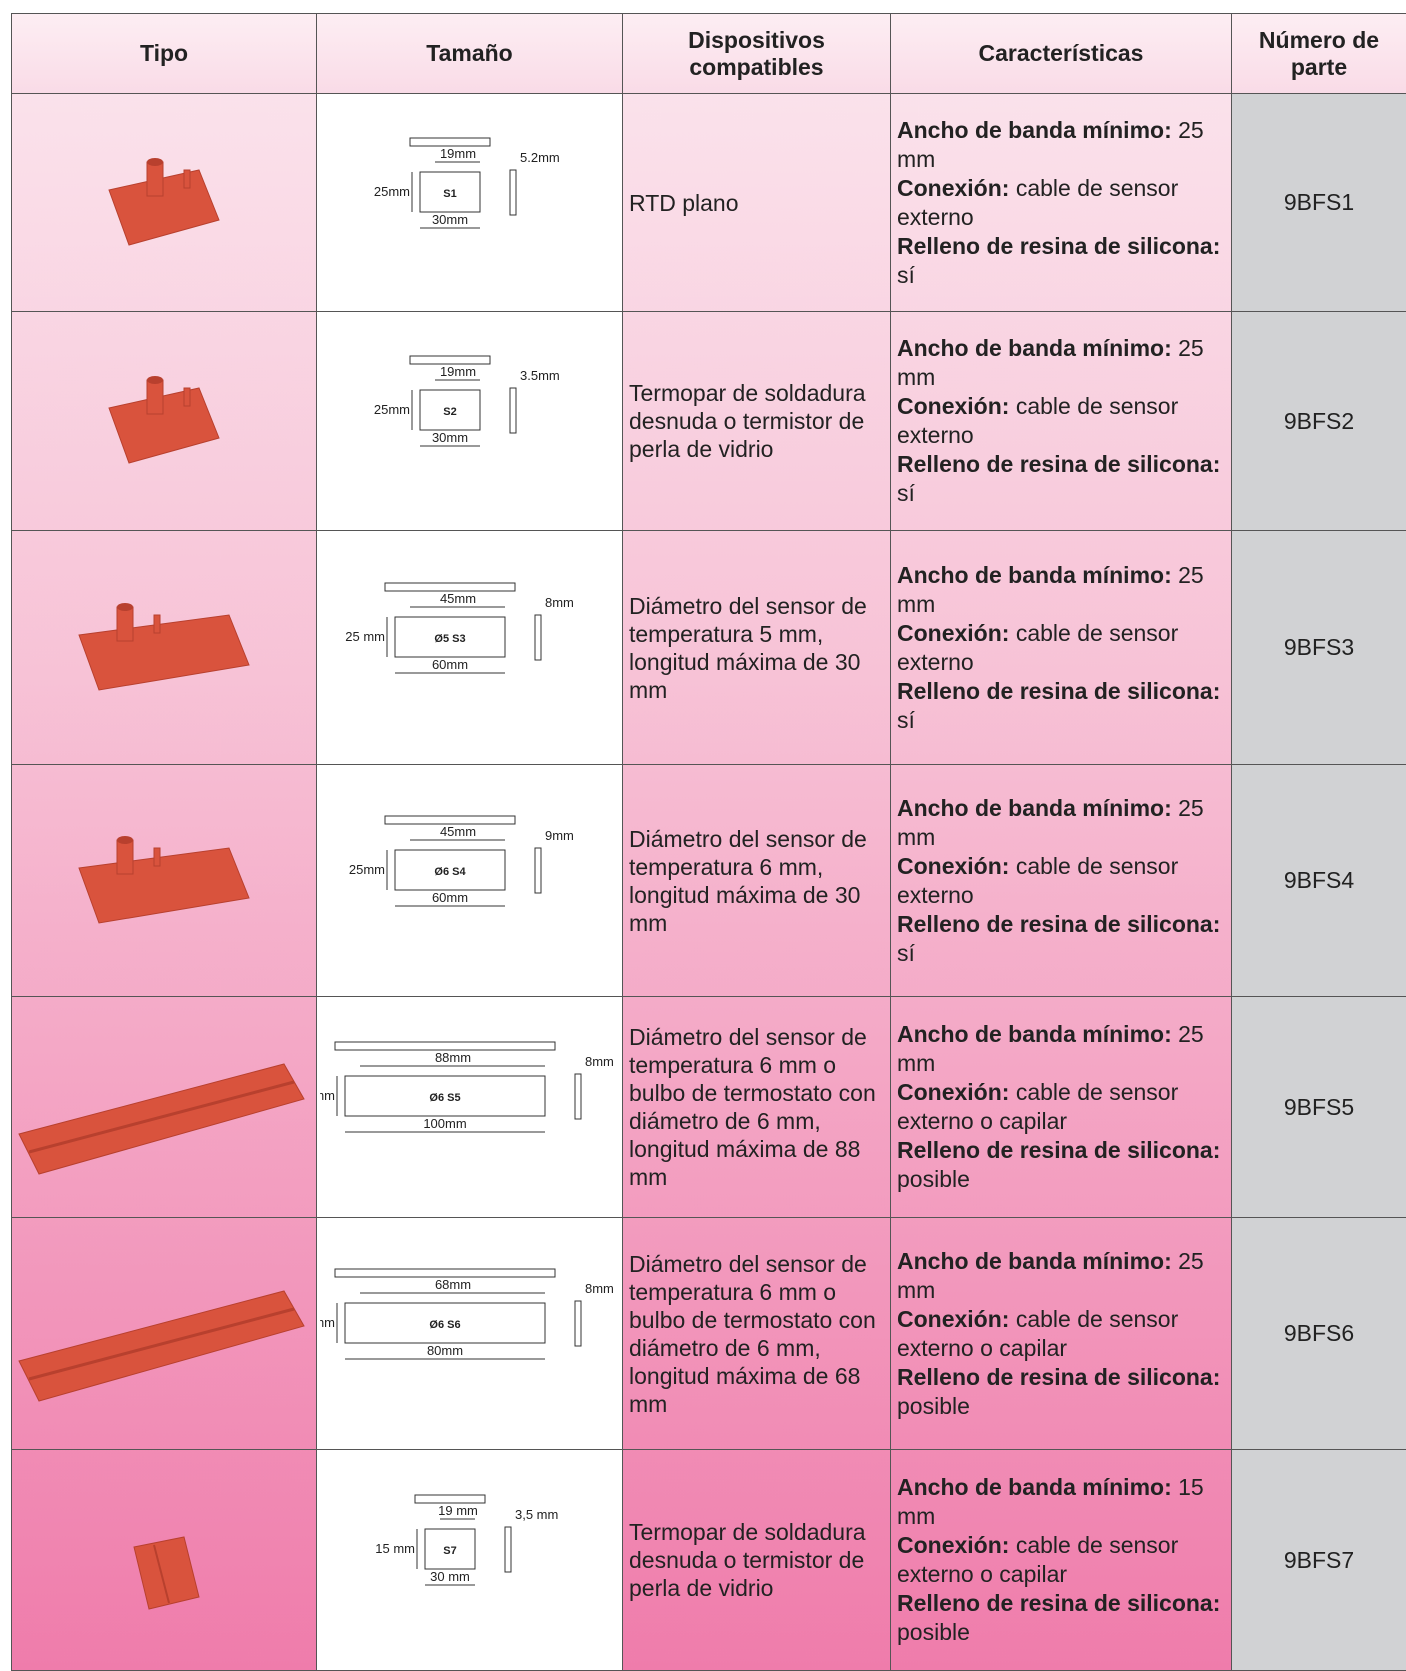 The width and height of the screenshot is (1406, 1671). I want to click on size-drawing: 68mm Ø6 S6 25mm 80mm 8mm, so click(456, 1313).